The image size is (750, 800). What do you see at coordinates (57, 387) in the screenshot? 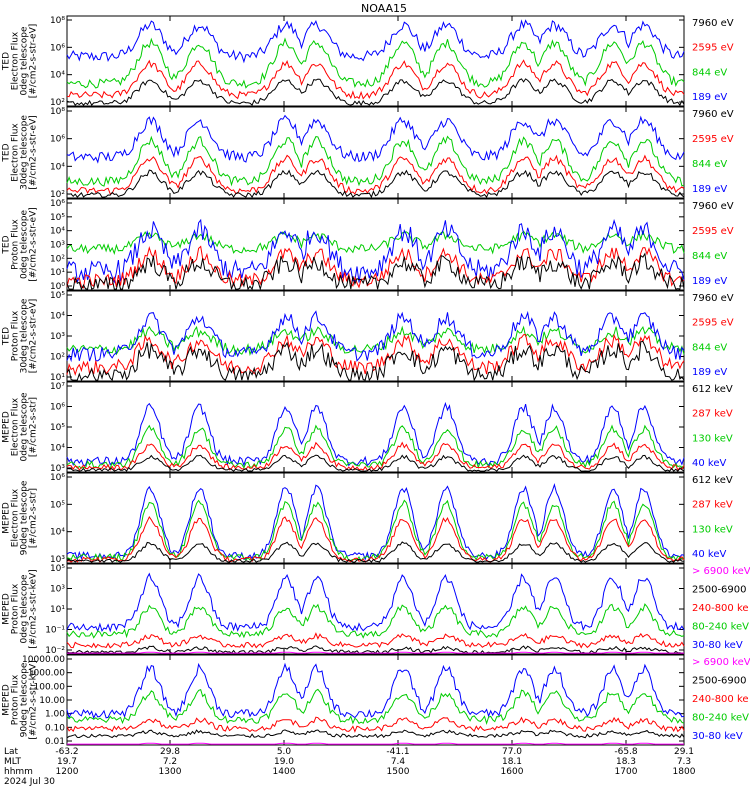
I see `y-tick-label: 10⁷` at bounding box center [57, 387].